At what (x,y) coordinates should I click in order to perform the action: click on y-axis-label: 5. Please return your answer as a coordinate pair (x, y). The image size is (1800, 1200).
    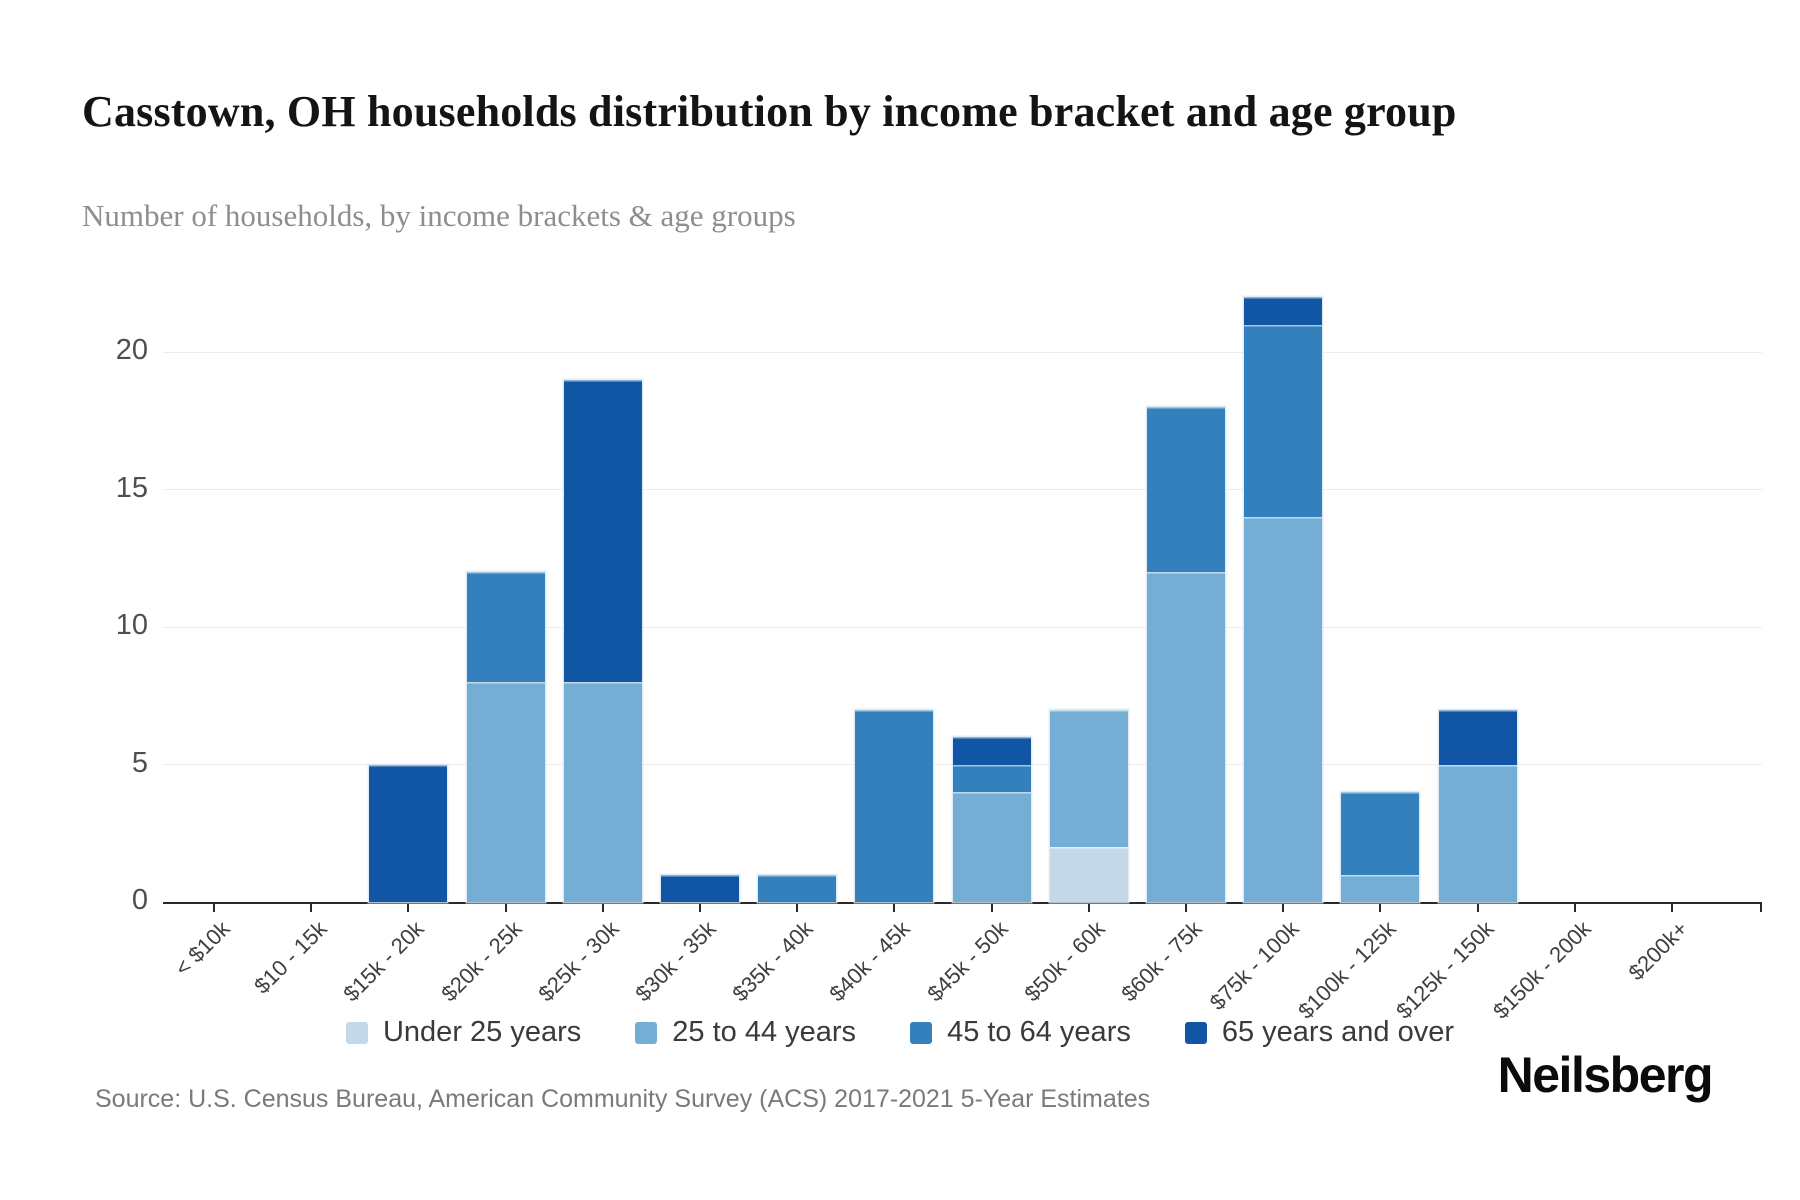
    Looking at the image, I should click on (139, 762).